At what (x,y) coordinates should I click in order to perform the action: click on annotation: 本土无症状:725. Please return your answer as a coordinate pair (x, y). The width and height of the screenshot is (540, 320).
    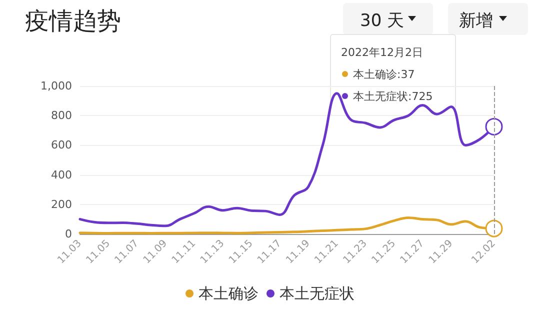
    Looking at the image, I should click on (393, 96).